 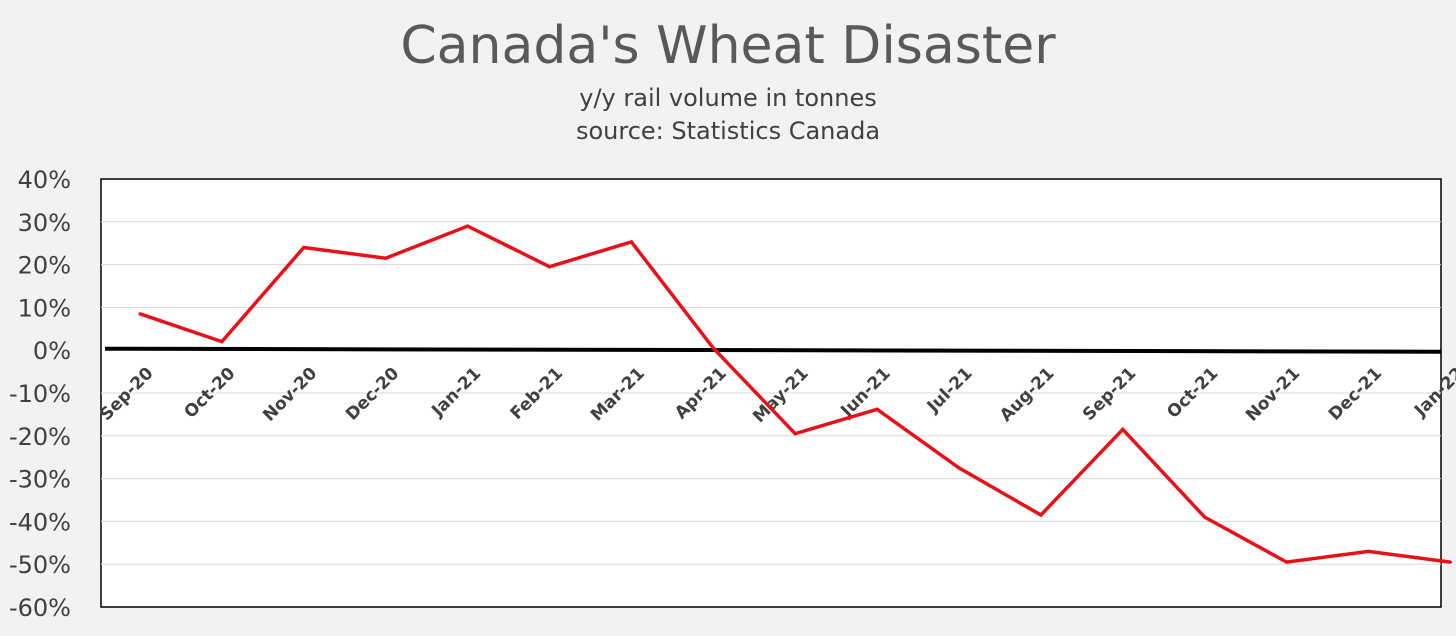 I want to click on zero-line, so click(x=773, y=350).